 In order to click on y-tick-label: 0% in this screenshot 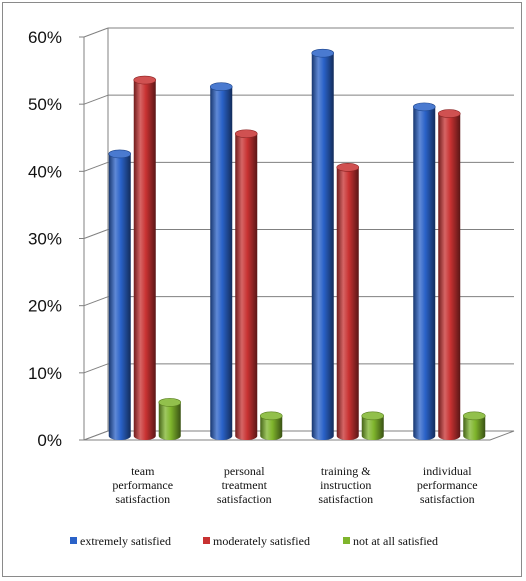, I will do `click(49, 440)`.